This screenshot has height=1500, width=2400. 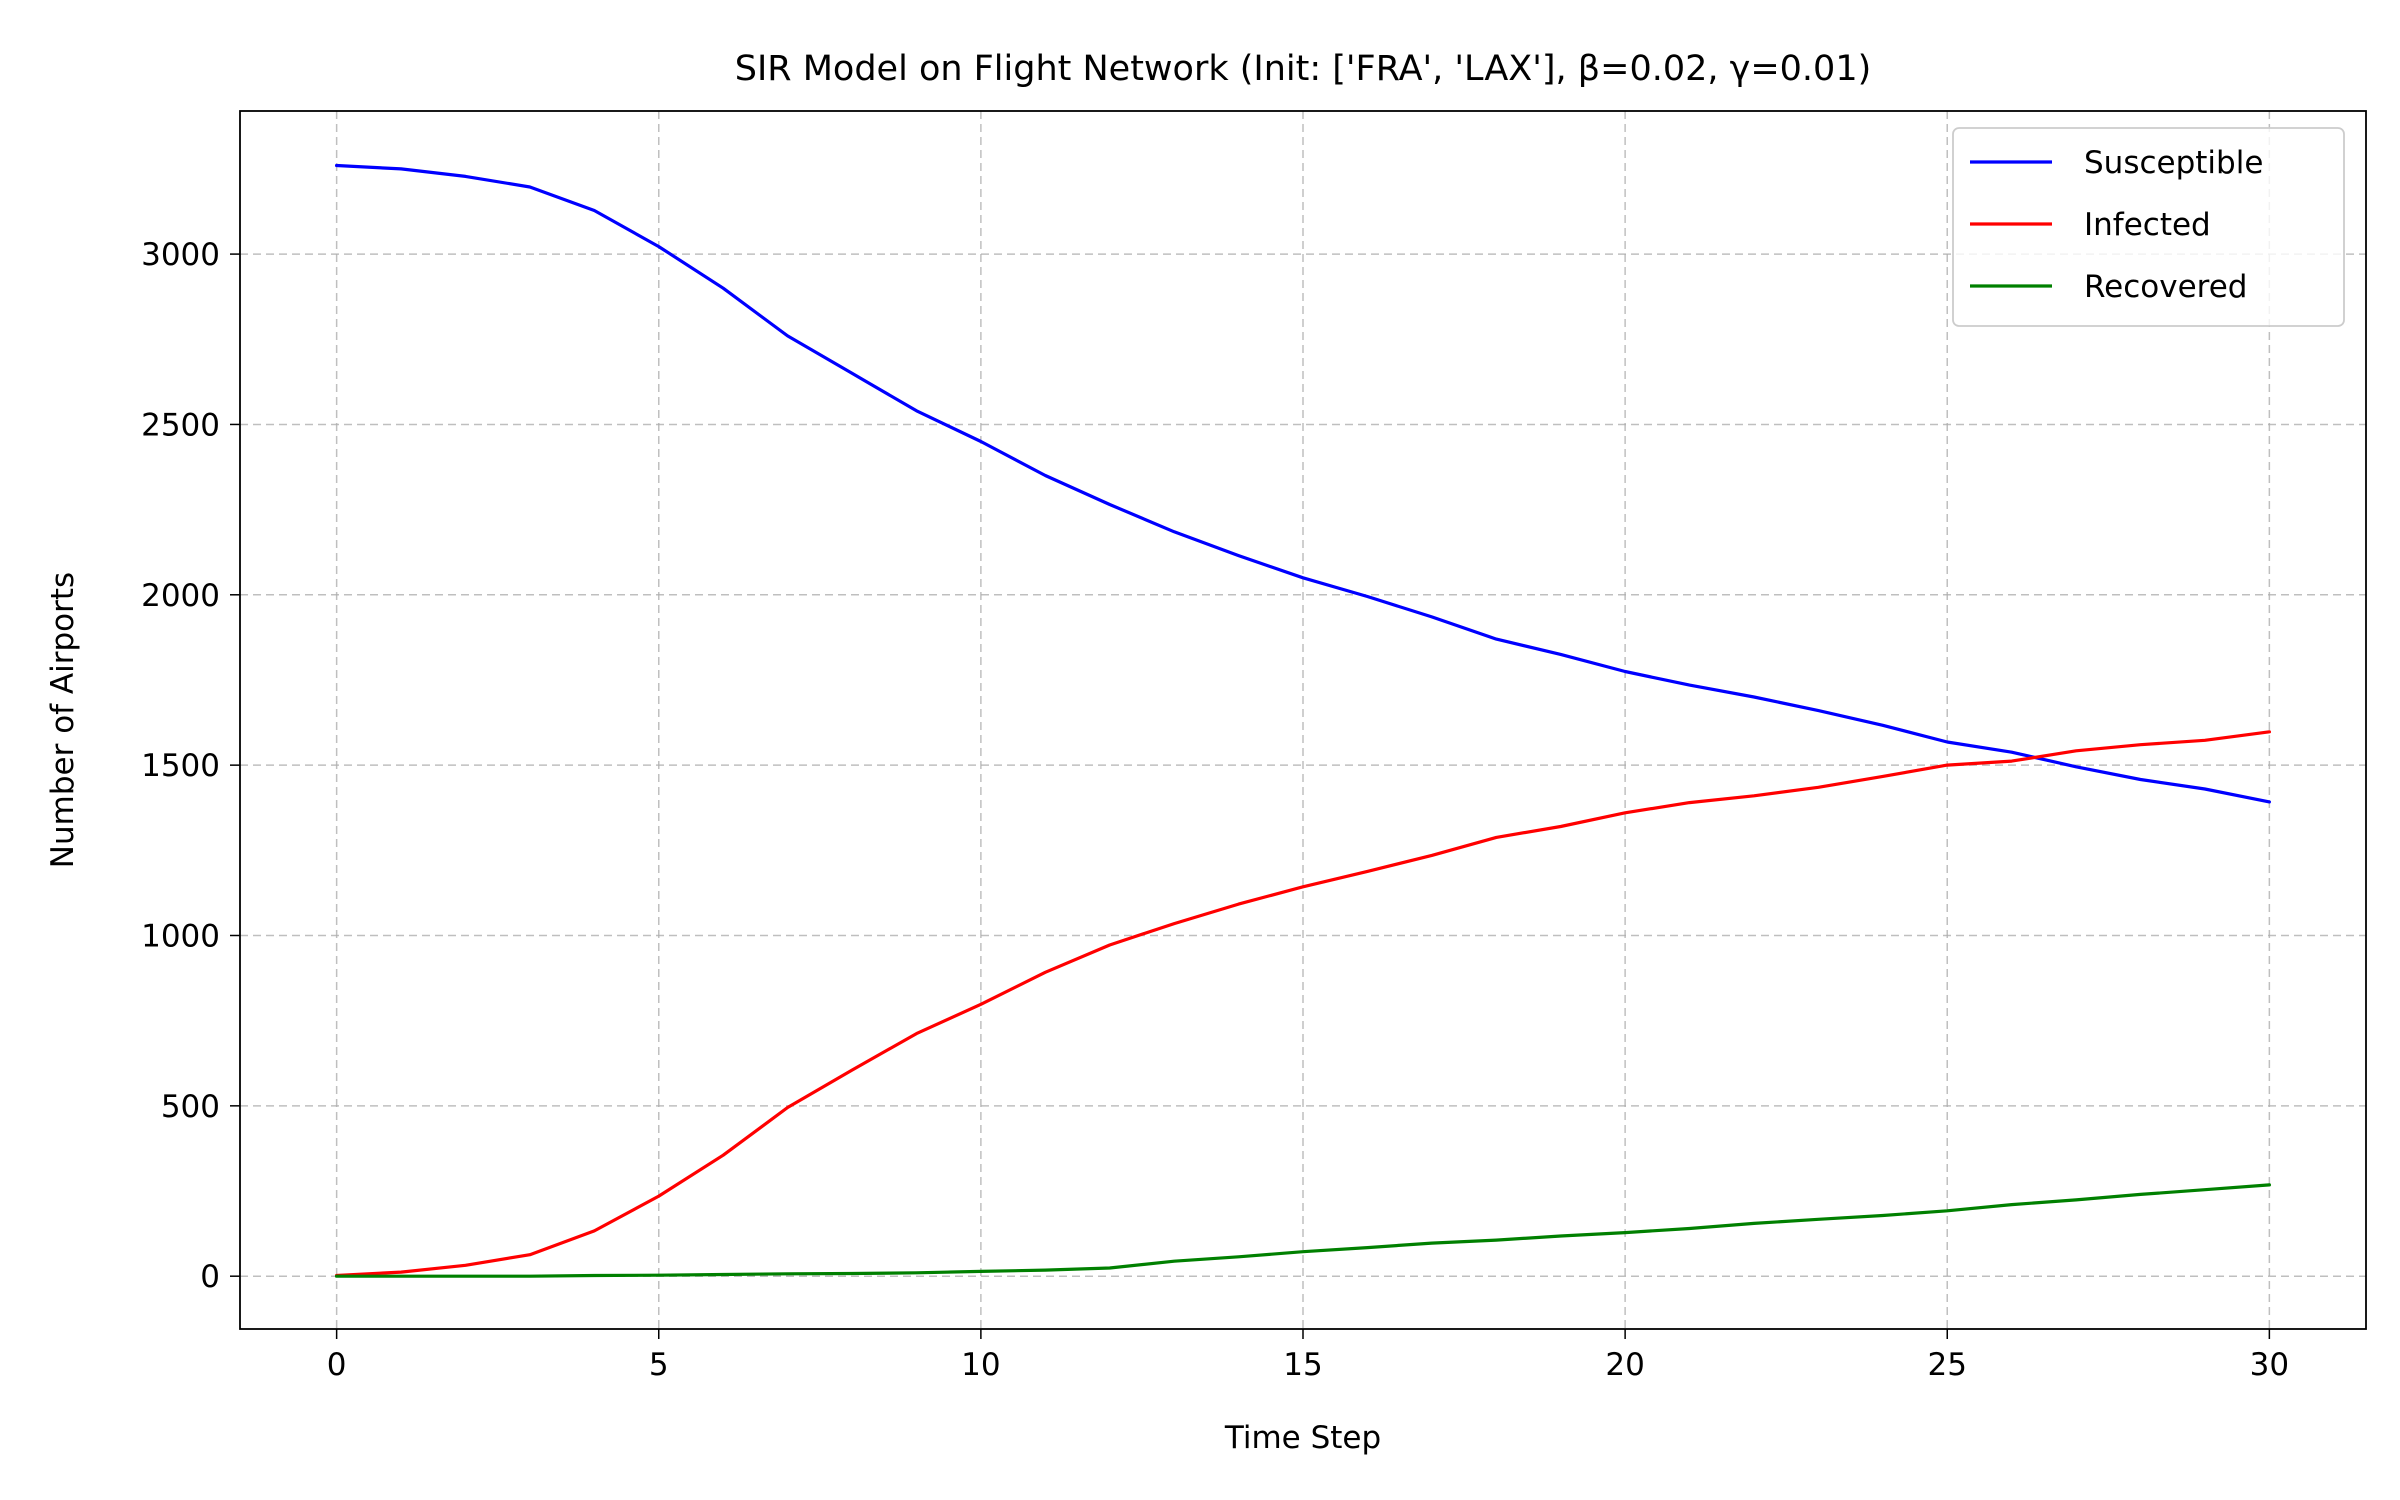 What do you see at coordinates (980, 1365) in the screenshot?
I see `x-tick-label: 10` at bounding box center [980, 1365].